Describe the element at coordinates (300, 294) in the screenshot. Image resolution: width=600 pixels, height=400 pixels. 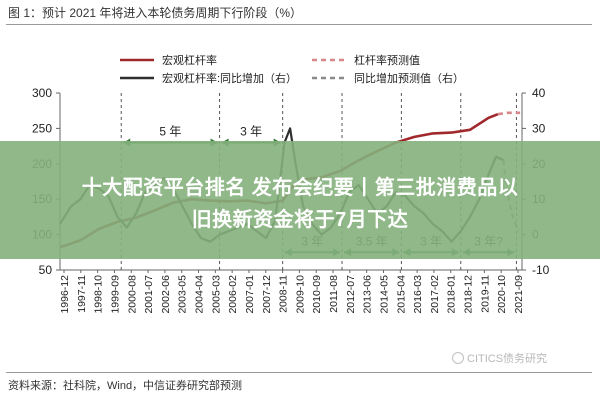
I see `x-tick-label: 2009-10` at that location.